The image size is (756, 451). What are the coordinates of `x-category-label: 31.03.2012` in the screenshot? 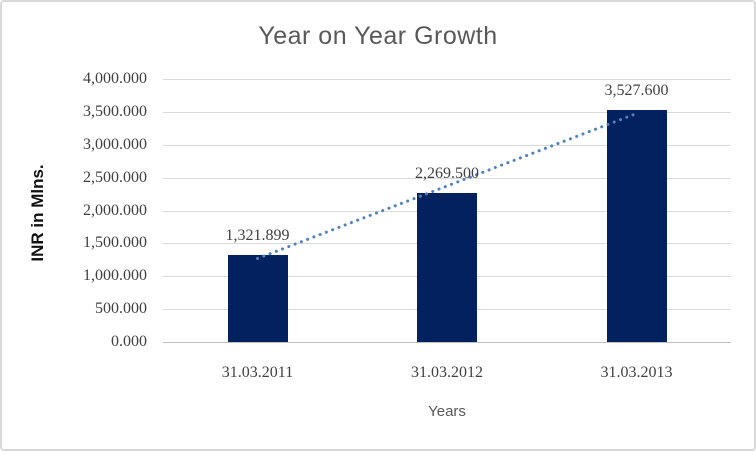 It's located at (447, 372).